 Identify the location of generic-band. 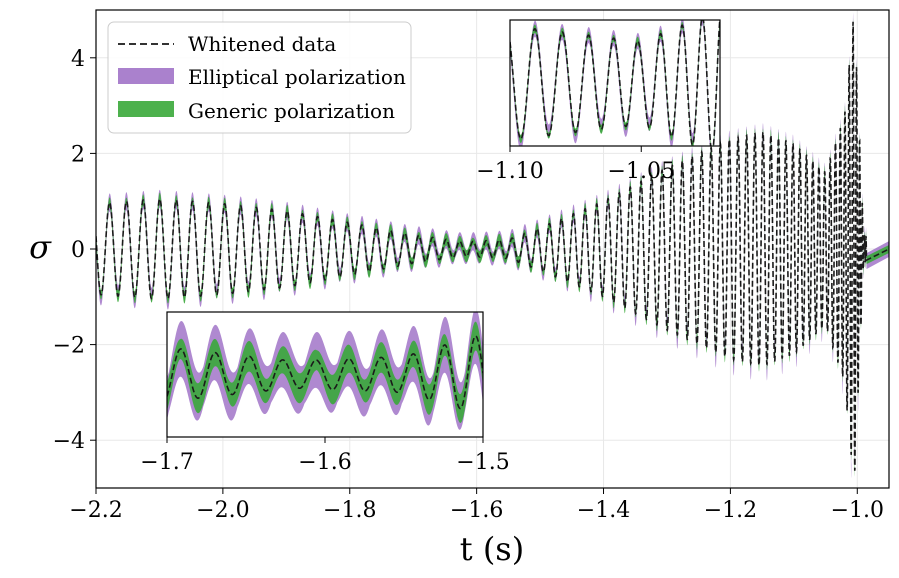
(325, 372).